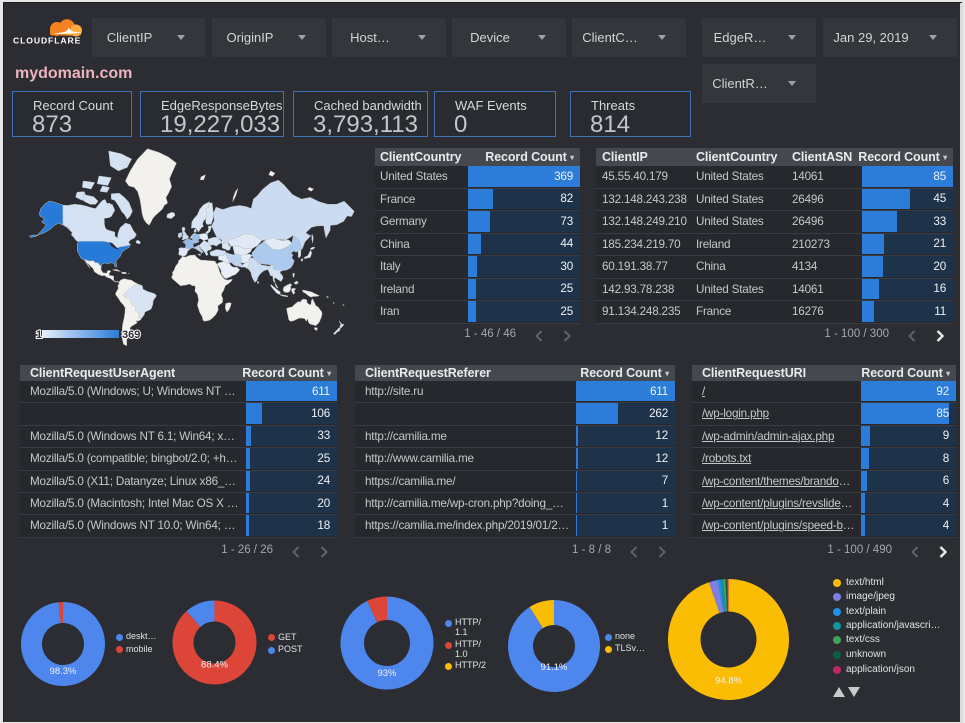 The image size is (965, 723). Describe the element at coordinates (387, 673) in the screenshot. I see `svg-text: 93%` at that location.